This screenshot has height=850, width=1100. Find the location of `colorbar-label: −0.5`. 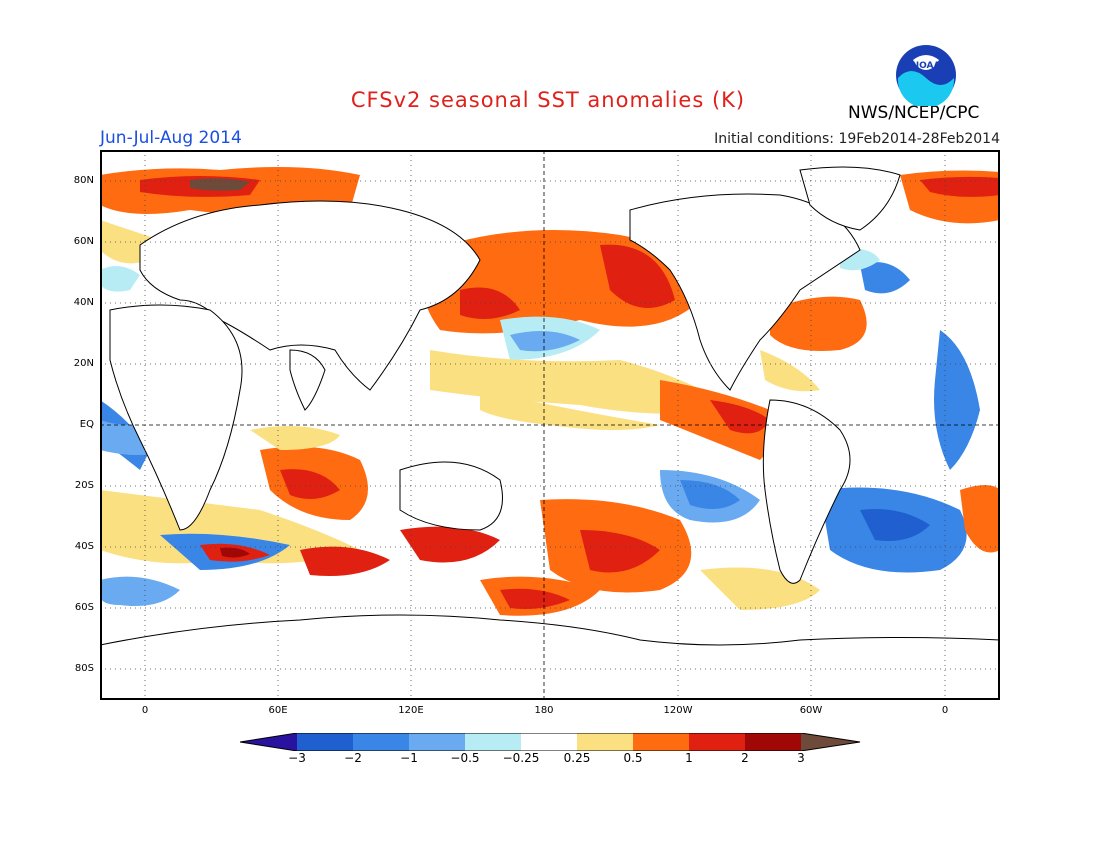

colorbar-label: −0.5 is located at coordinates (465, 758).